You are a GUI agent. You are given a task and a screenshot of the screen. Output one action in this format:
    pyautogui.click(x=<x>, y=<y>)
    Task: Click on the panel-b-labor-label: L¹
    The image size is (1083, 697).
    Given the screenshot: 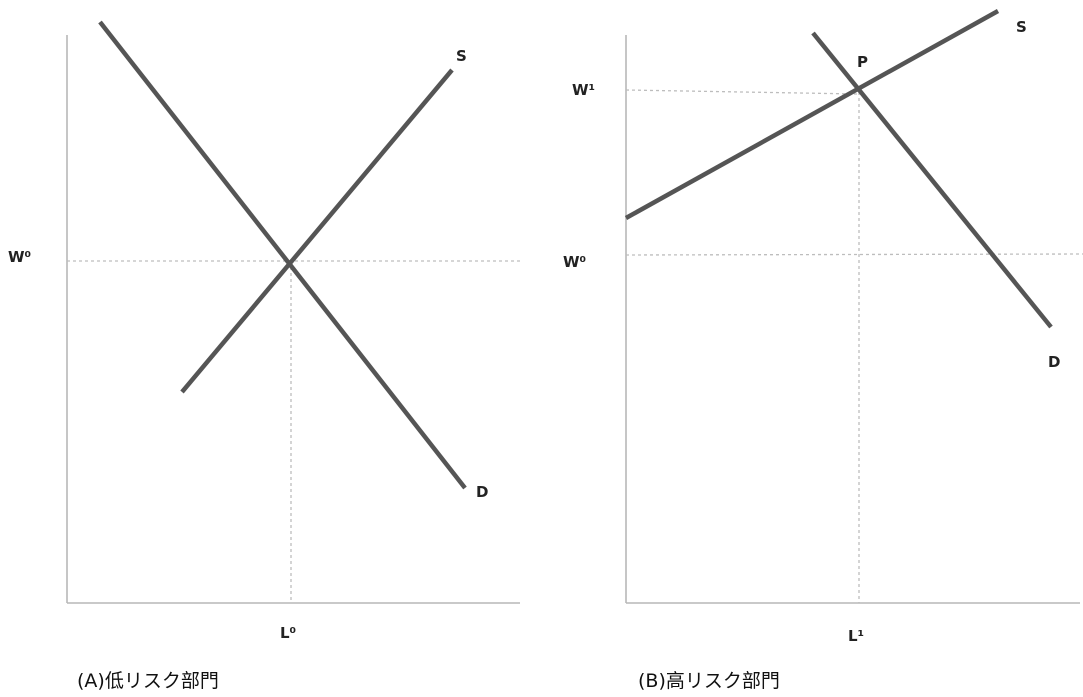 What is the action you would take?
    pyautogui.click(x=856, y=636)
    